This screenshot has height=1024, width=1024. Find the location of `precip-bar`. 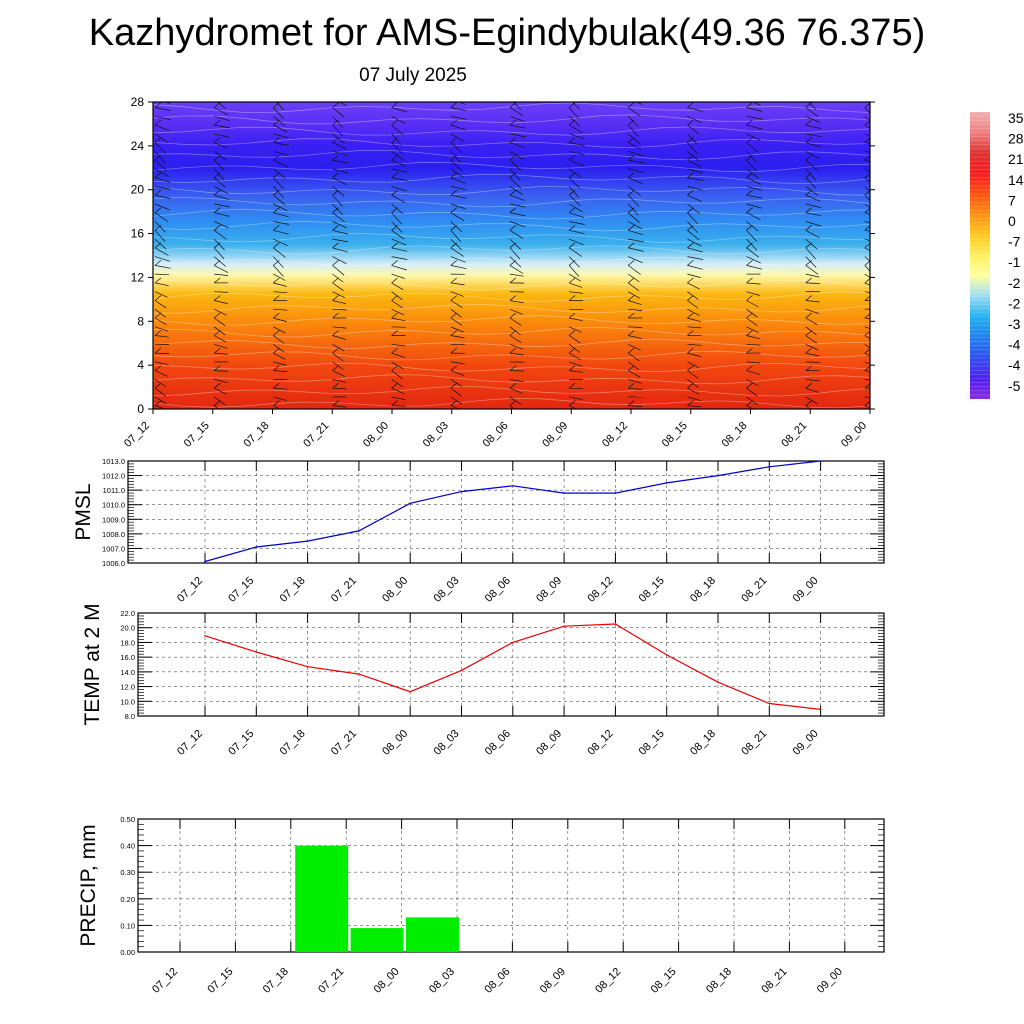

precip-bar is located at coordinates (432, 934).